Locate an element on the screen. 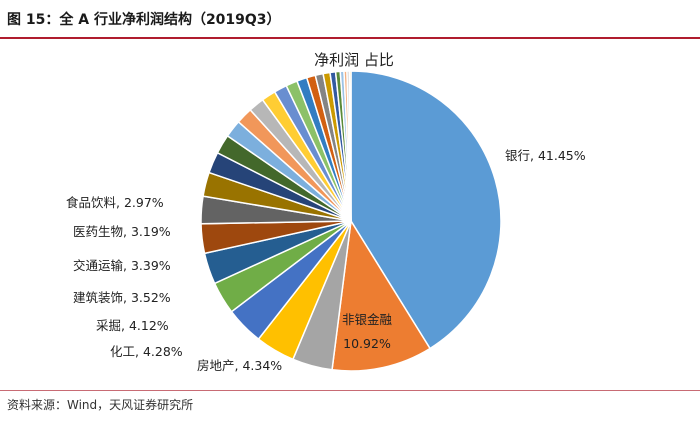 The width and height of the screenshot is (700, 422). data-label: 交通运输, 3.39% is located at coordinates (122, 265).